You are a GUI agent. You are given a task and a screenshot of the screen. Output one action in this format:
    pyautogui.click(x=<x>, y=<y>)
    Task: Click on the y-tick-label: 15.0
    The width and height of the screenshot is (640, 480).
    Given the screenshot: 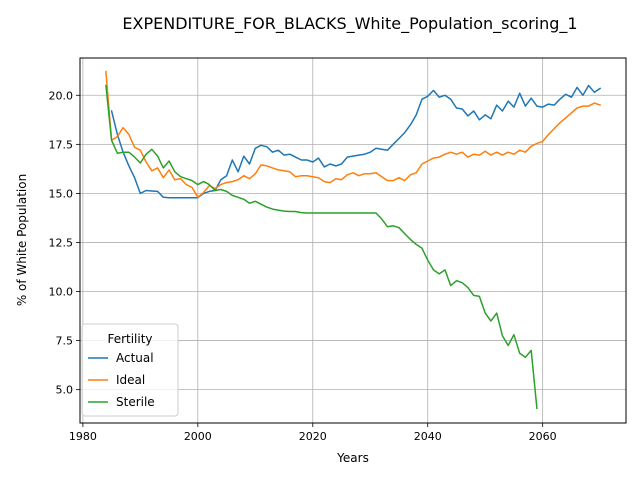 What is the action you would take?
    pyautogui.click(x=61, y=193)
    